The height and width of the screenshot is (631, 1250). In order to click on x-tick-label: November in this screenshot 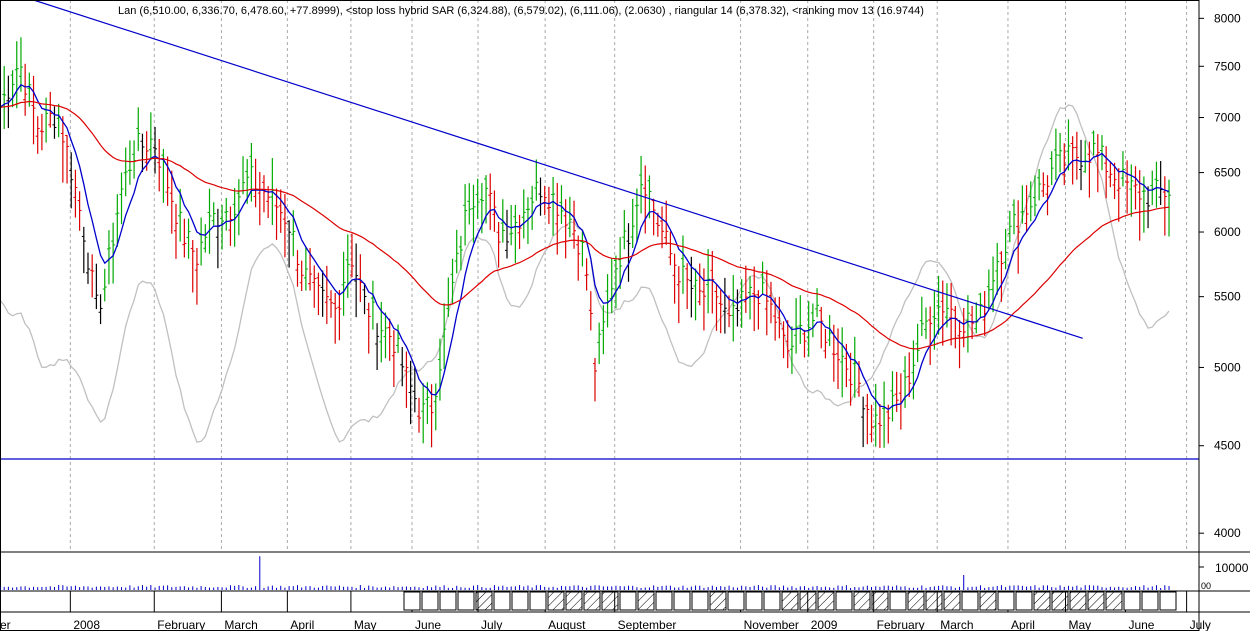, I will do `click(771, 624)`.